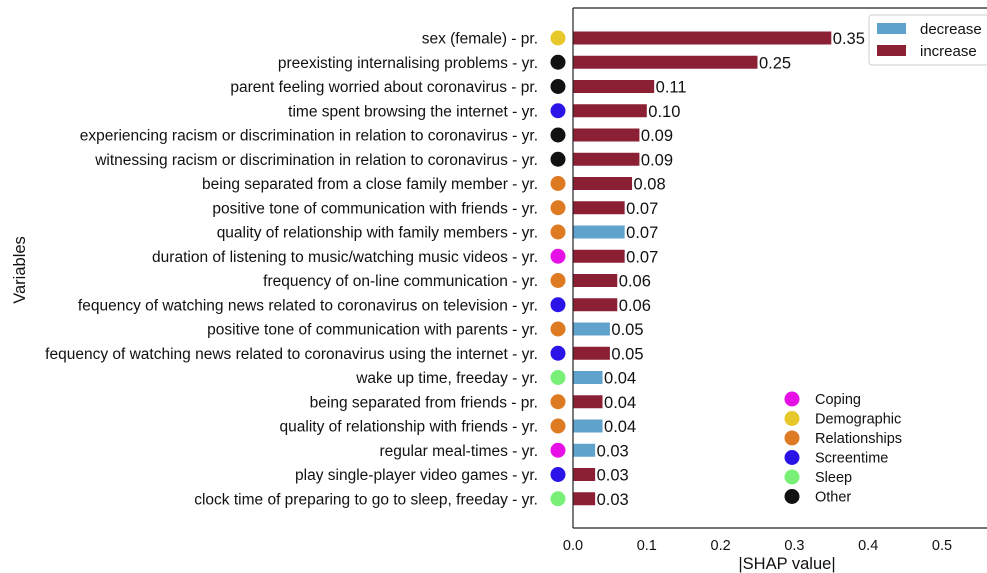 This screenshot has height=573, width=987. I want to click on value-label-17: 0.04, so click(620, 427).